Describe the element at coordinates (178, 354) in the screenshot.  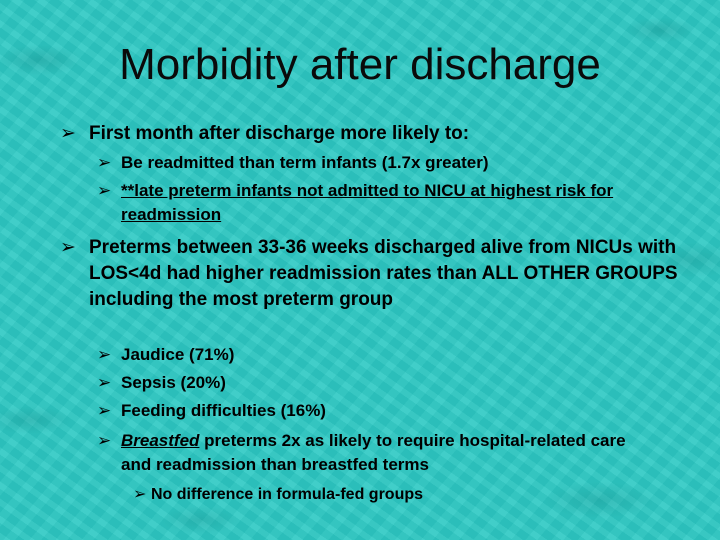
I see `bullet-text: Jaudice (71%)` at that location.